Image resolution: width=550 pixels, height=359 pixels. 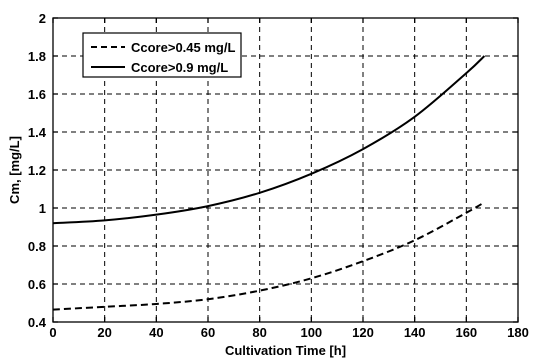 I want to click on y-tick-label: 1.2, so click(x=37, y=170).